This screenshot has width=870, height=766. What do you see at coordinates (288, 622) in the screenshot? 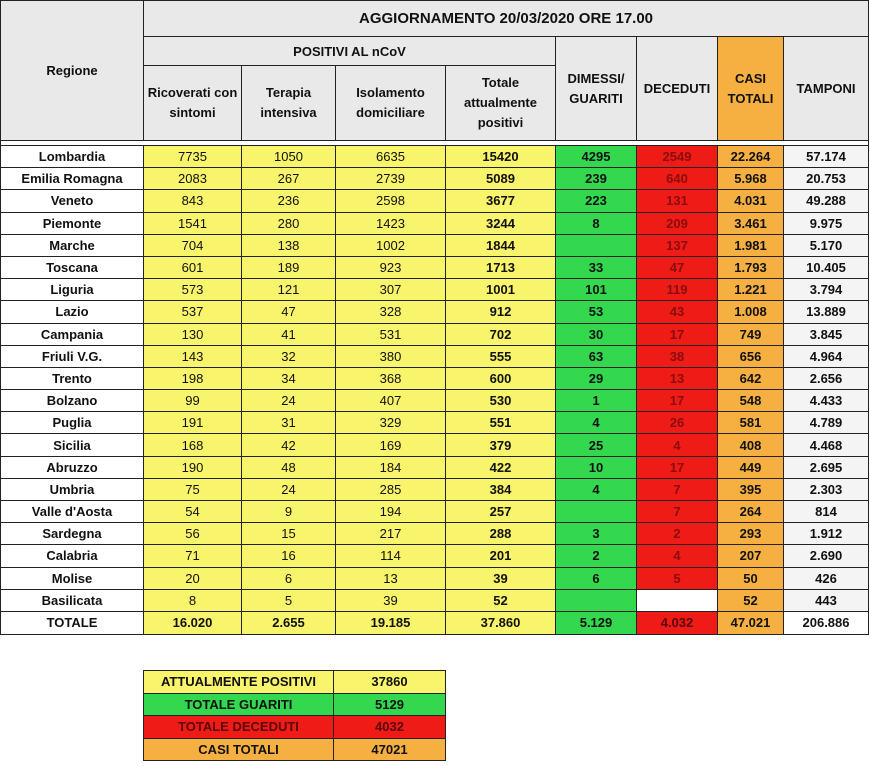
I see `total-terapia: 2.655` at bounding box center [288, 622].